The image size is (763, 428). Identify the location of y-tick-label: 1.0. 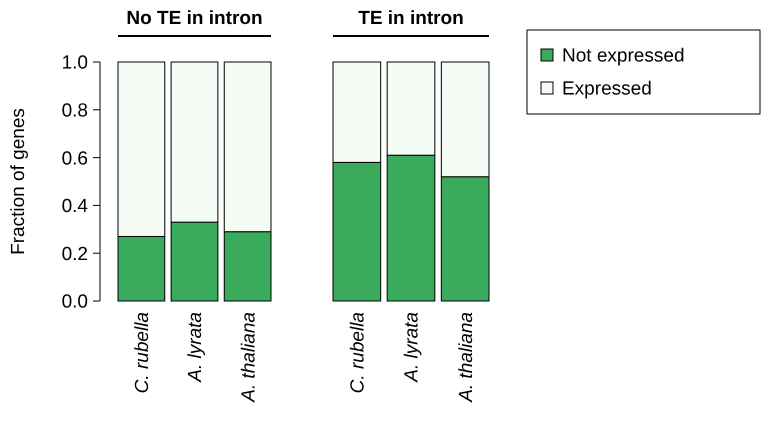
(75, 63).